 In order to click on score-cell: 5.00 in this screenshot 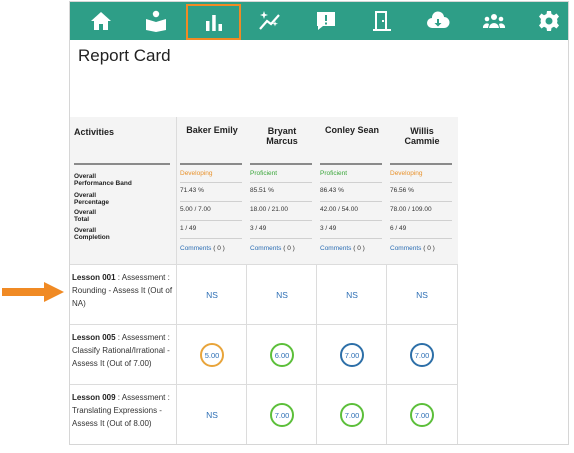, I will do `click(212, 355)`.